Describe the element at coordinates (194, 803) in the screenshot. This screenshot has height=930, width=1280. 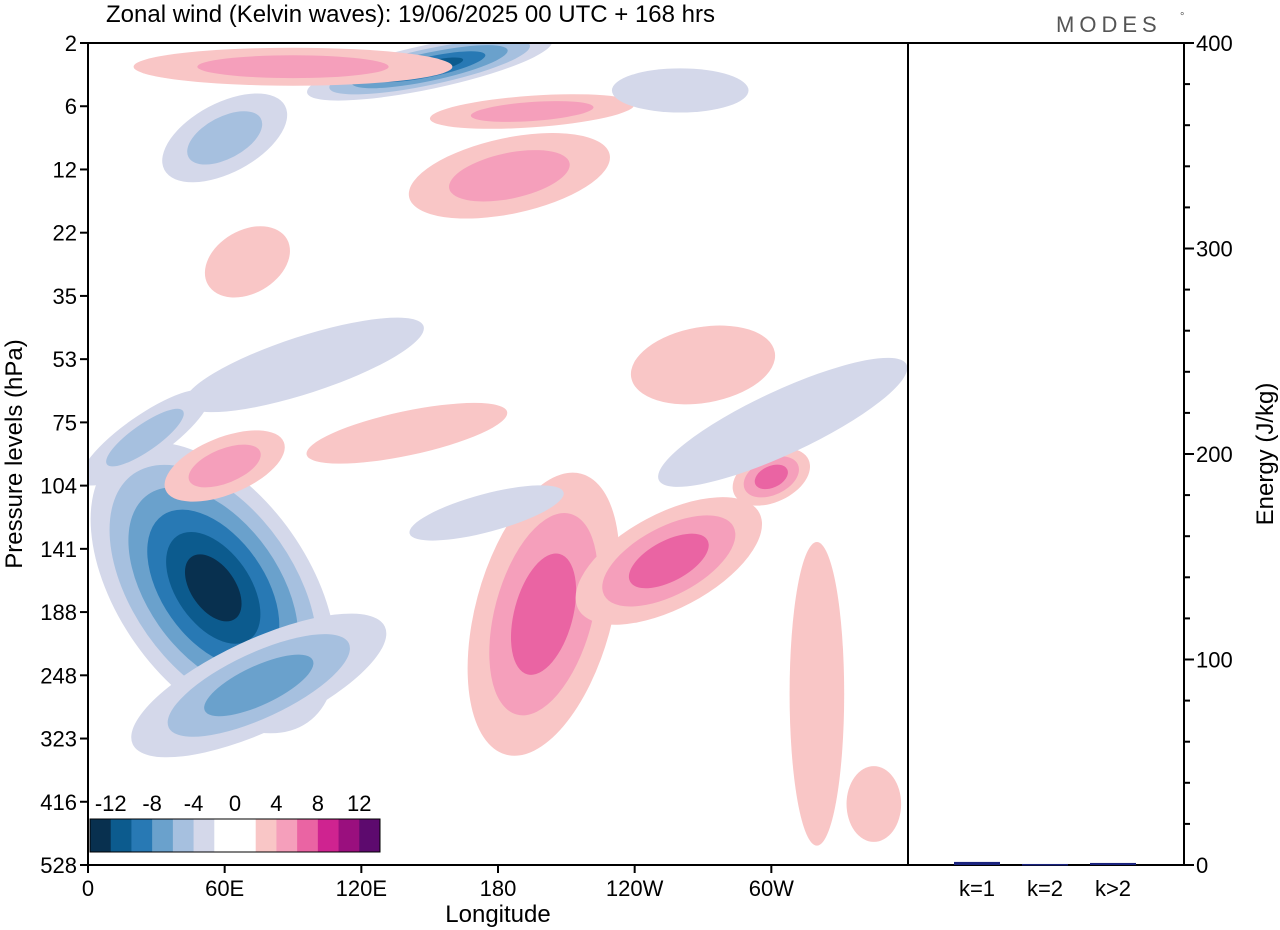
I see `colorbar-label: -4` at that location.